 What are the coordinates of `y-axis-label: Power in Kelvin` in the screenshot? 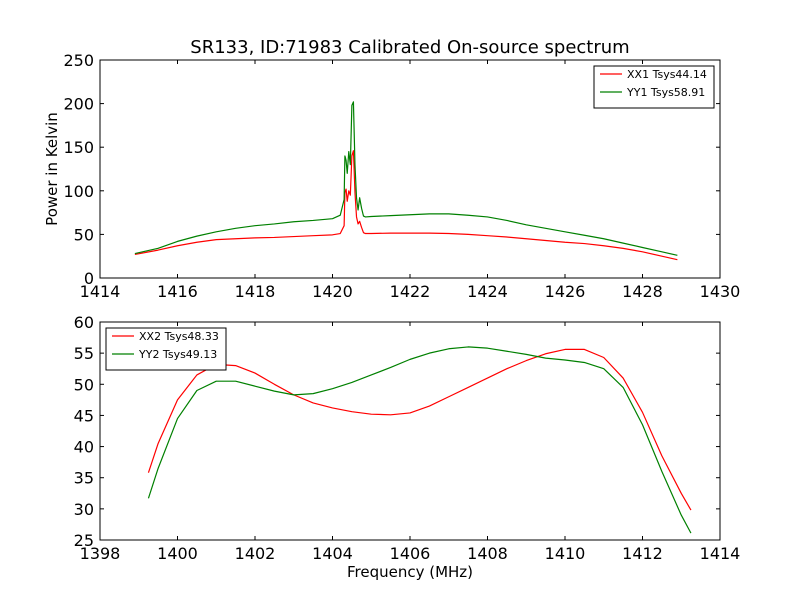 It's located at (52, 169).